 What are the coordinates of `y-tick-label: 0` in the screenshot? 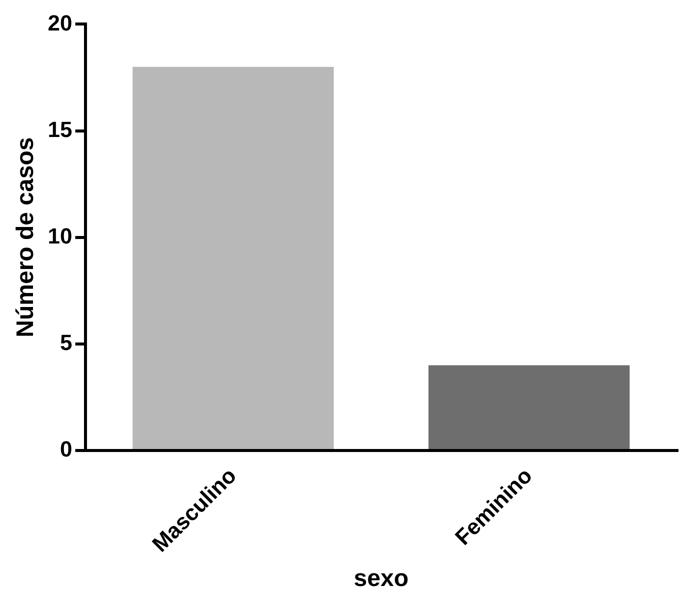 It's located at (66, 449).